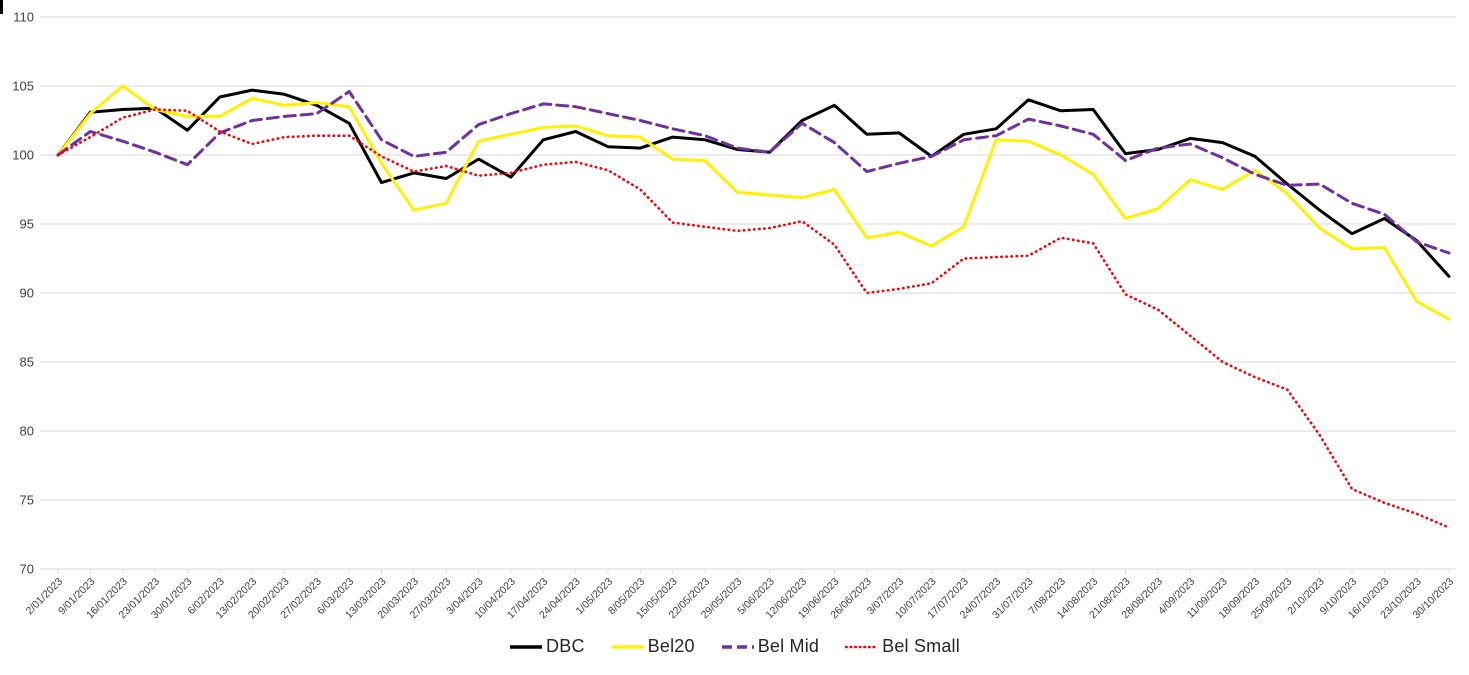 This screenshot has width=1469, height=675. Describe the element at coordinates (671, 646) in the screenshot. I see `legend-label: Bel20` at that location.